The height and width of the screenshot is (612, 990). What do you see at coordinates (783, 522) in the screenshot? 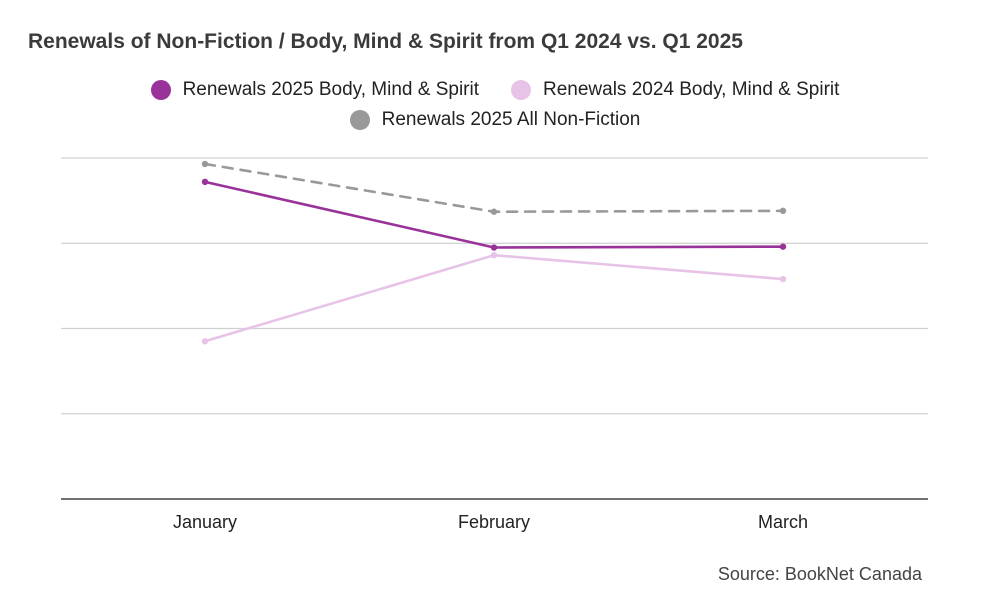
I see `x-tick-label: March` at bounding box center [783, 522].